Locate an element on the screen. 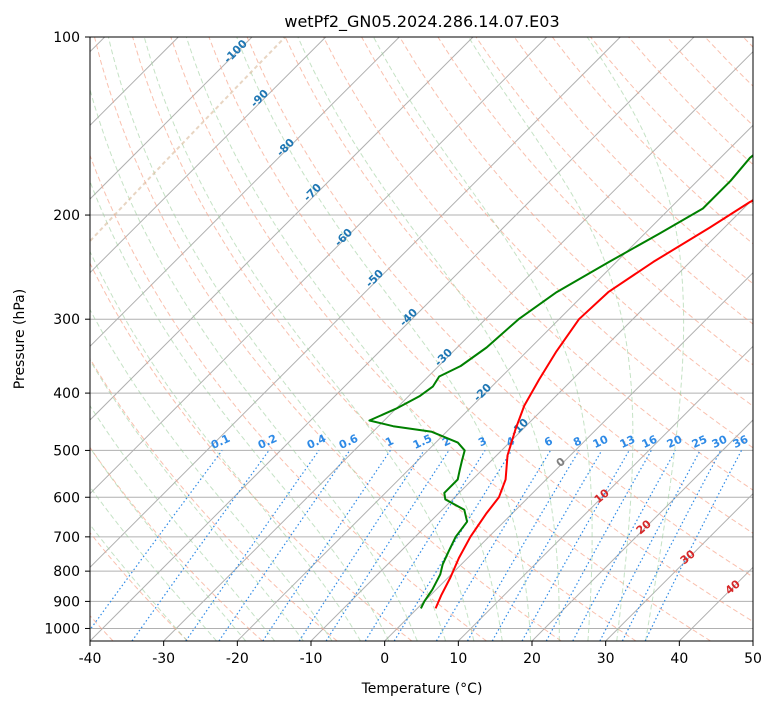 The height and width of the screenshot is (708, 775). y-tick-label: 500 is located at coordinates (66, 451).